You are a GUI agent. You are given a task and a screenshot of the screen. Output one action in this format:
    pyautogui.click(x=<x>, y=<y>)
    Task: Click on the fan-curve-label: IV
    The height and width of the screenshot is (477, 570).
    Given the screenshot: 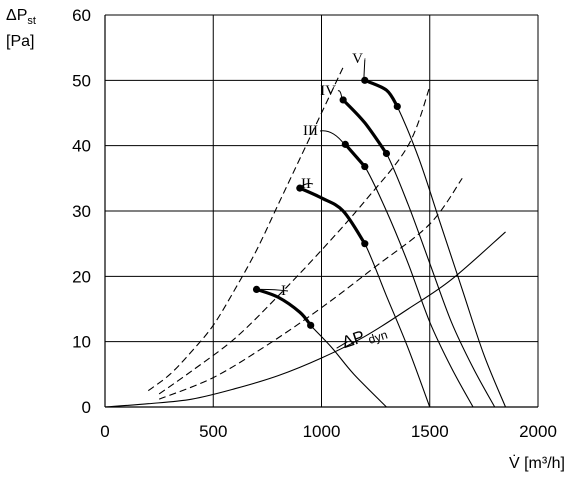 What is the action you would take?
    pyautogui.click(x=328, y=91)
    